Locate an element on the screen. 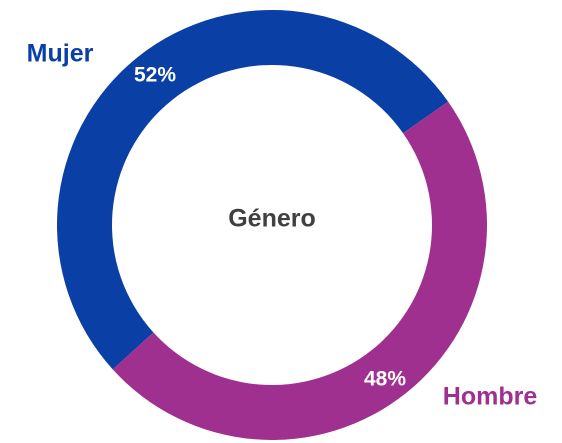 The width and height of the screenshot is (562, 443). chart-title: Género is located at coordinates (272, 219).